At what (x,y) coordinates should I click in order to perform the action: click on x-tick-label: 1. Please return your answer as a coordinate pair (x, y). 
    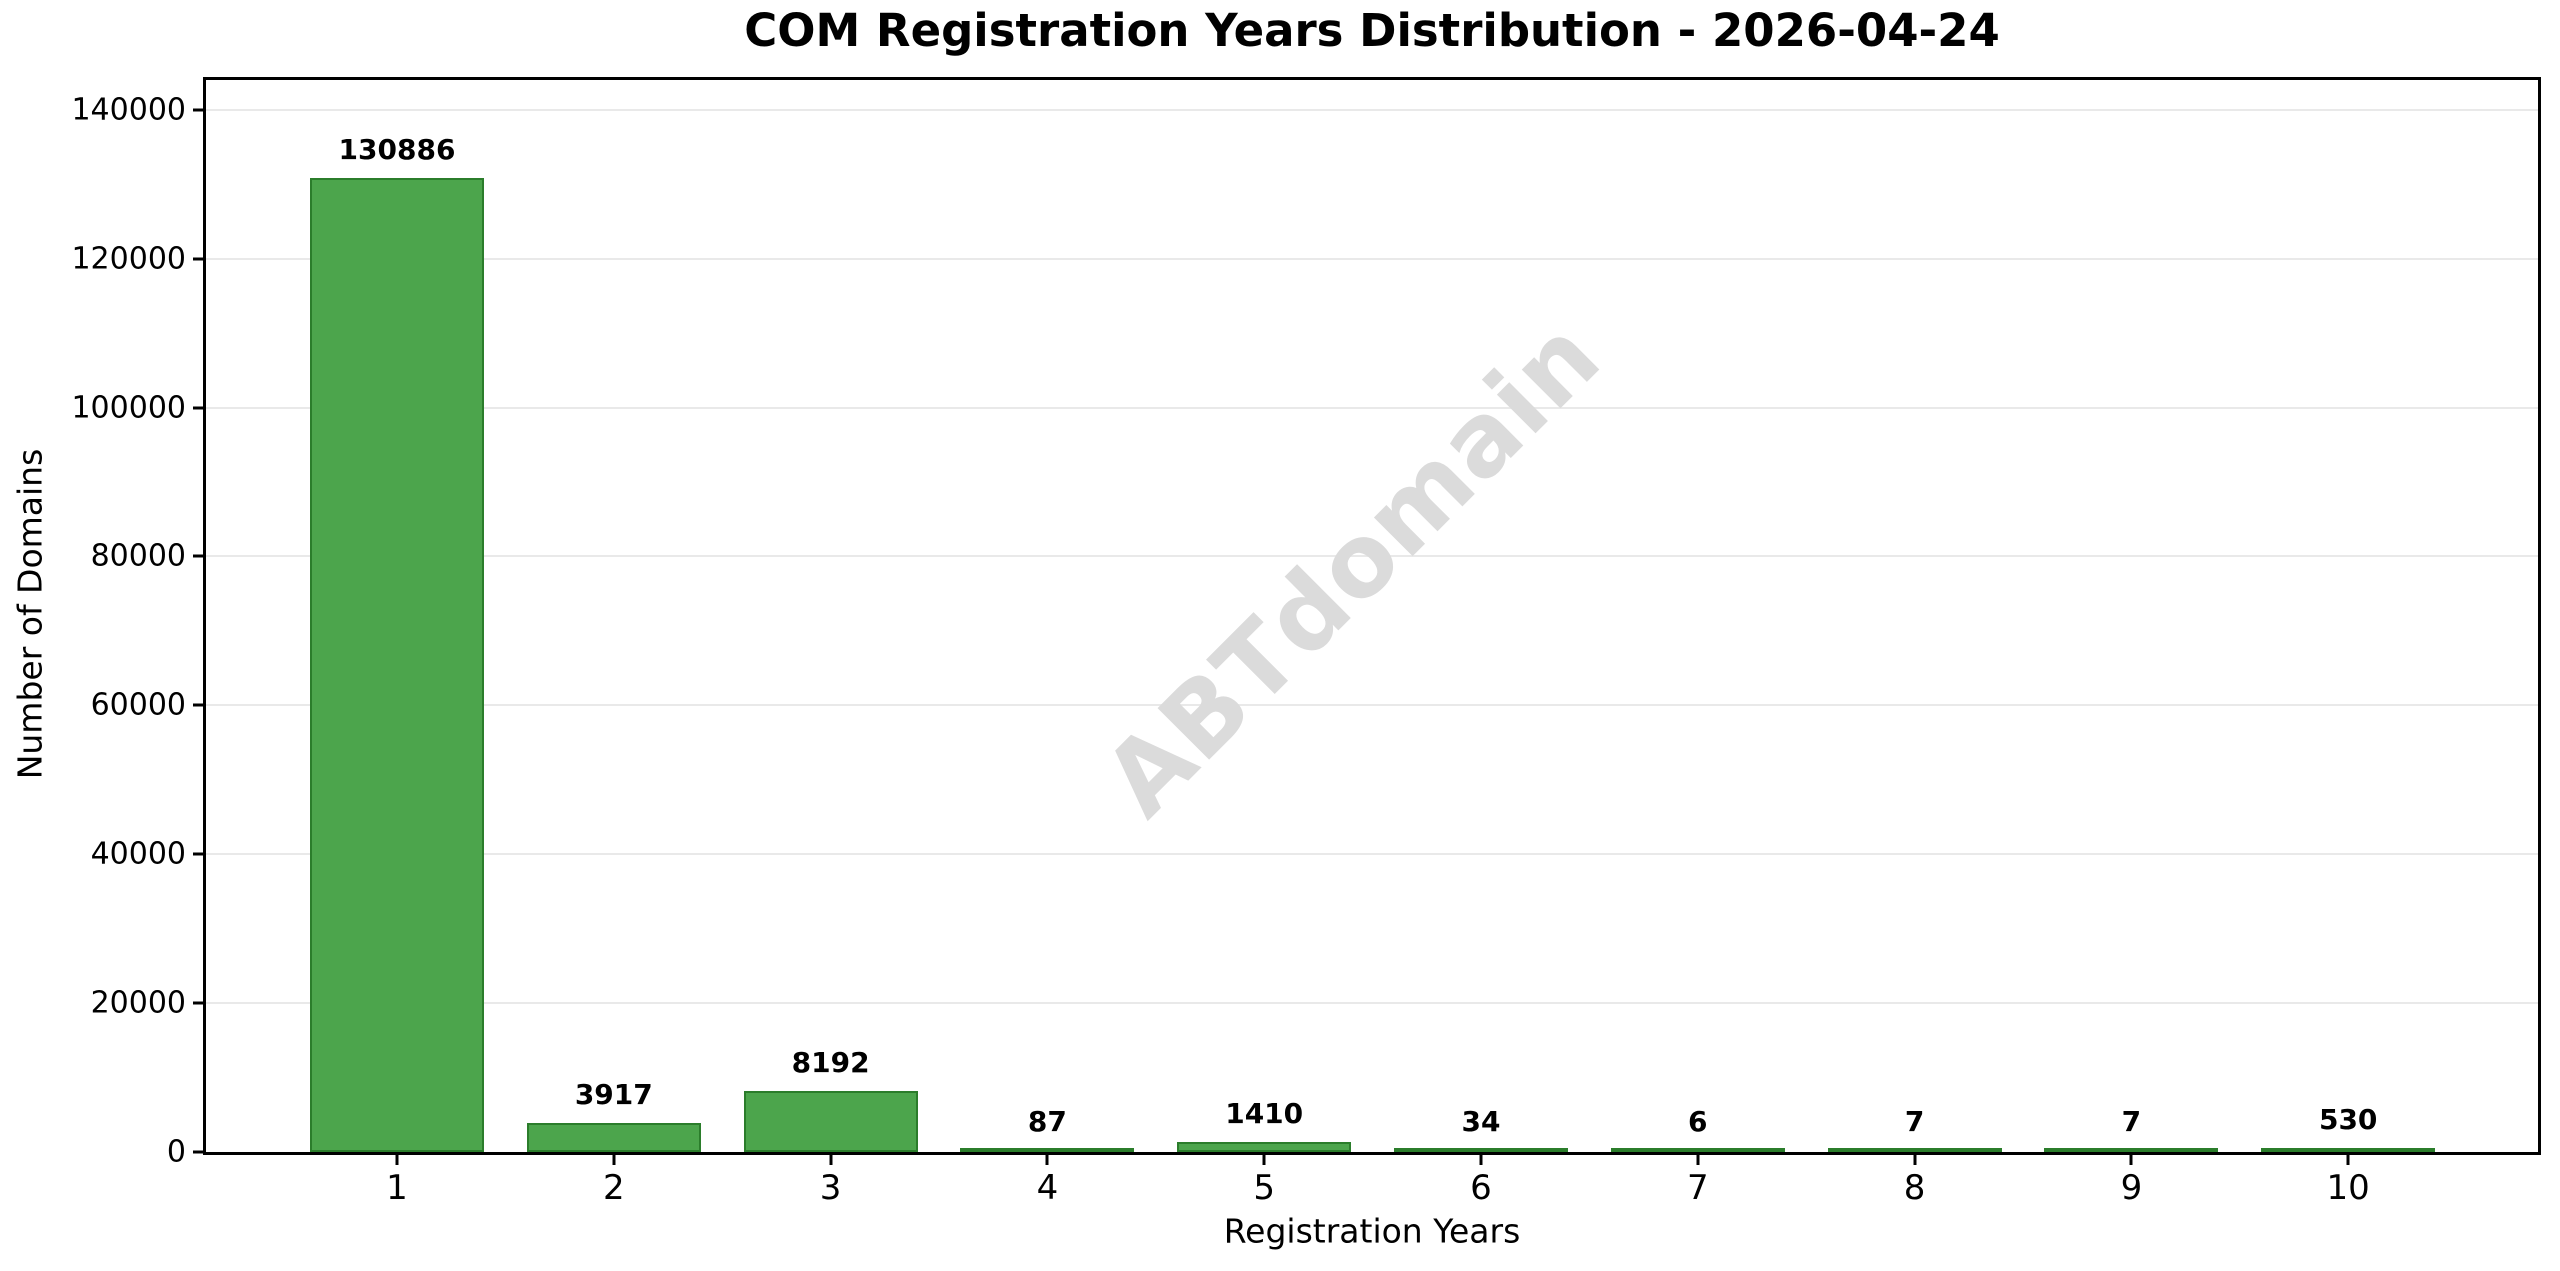
    Looking at the image, I should click on (397, 1188).